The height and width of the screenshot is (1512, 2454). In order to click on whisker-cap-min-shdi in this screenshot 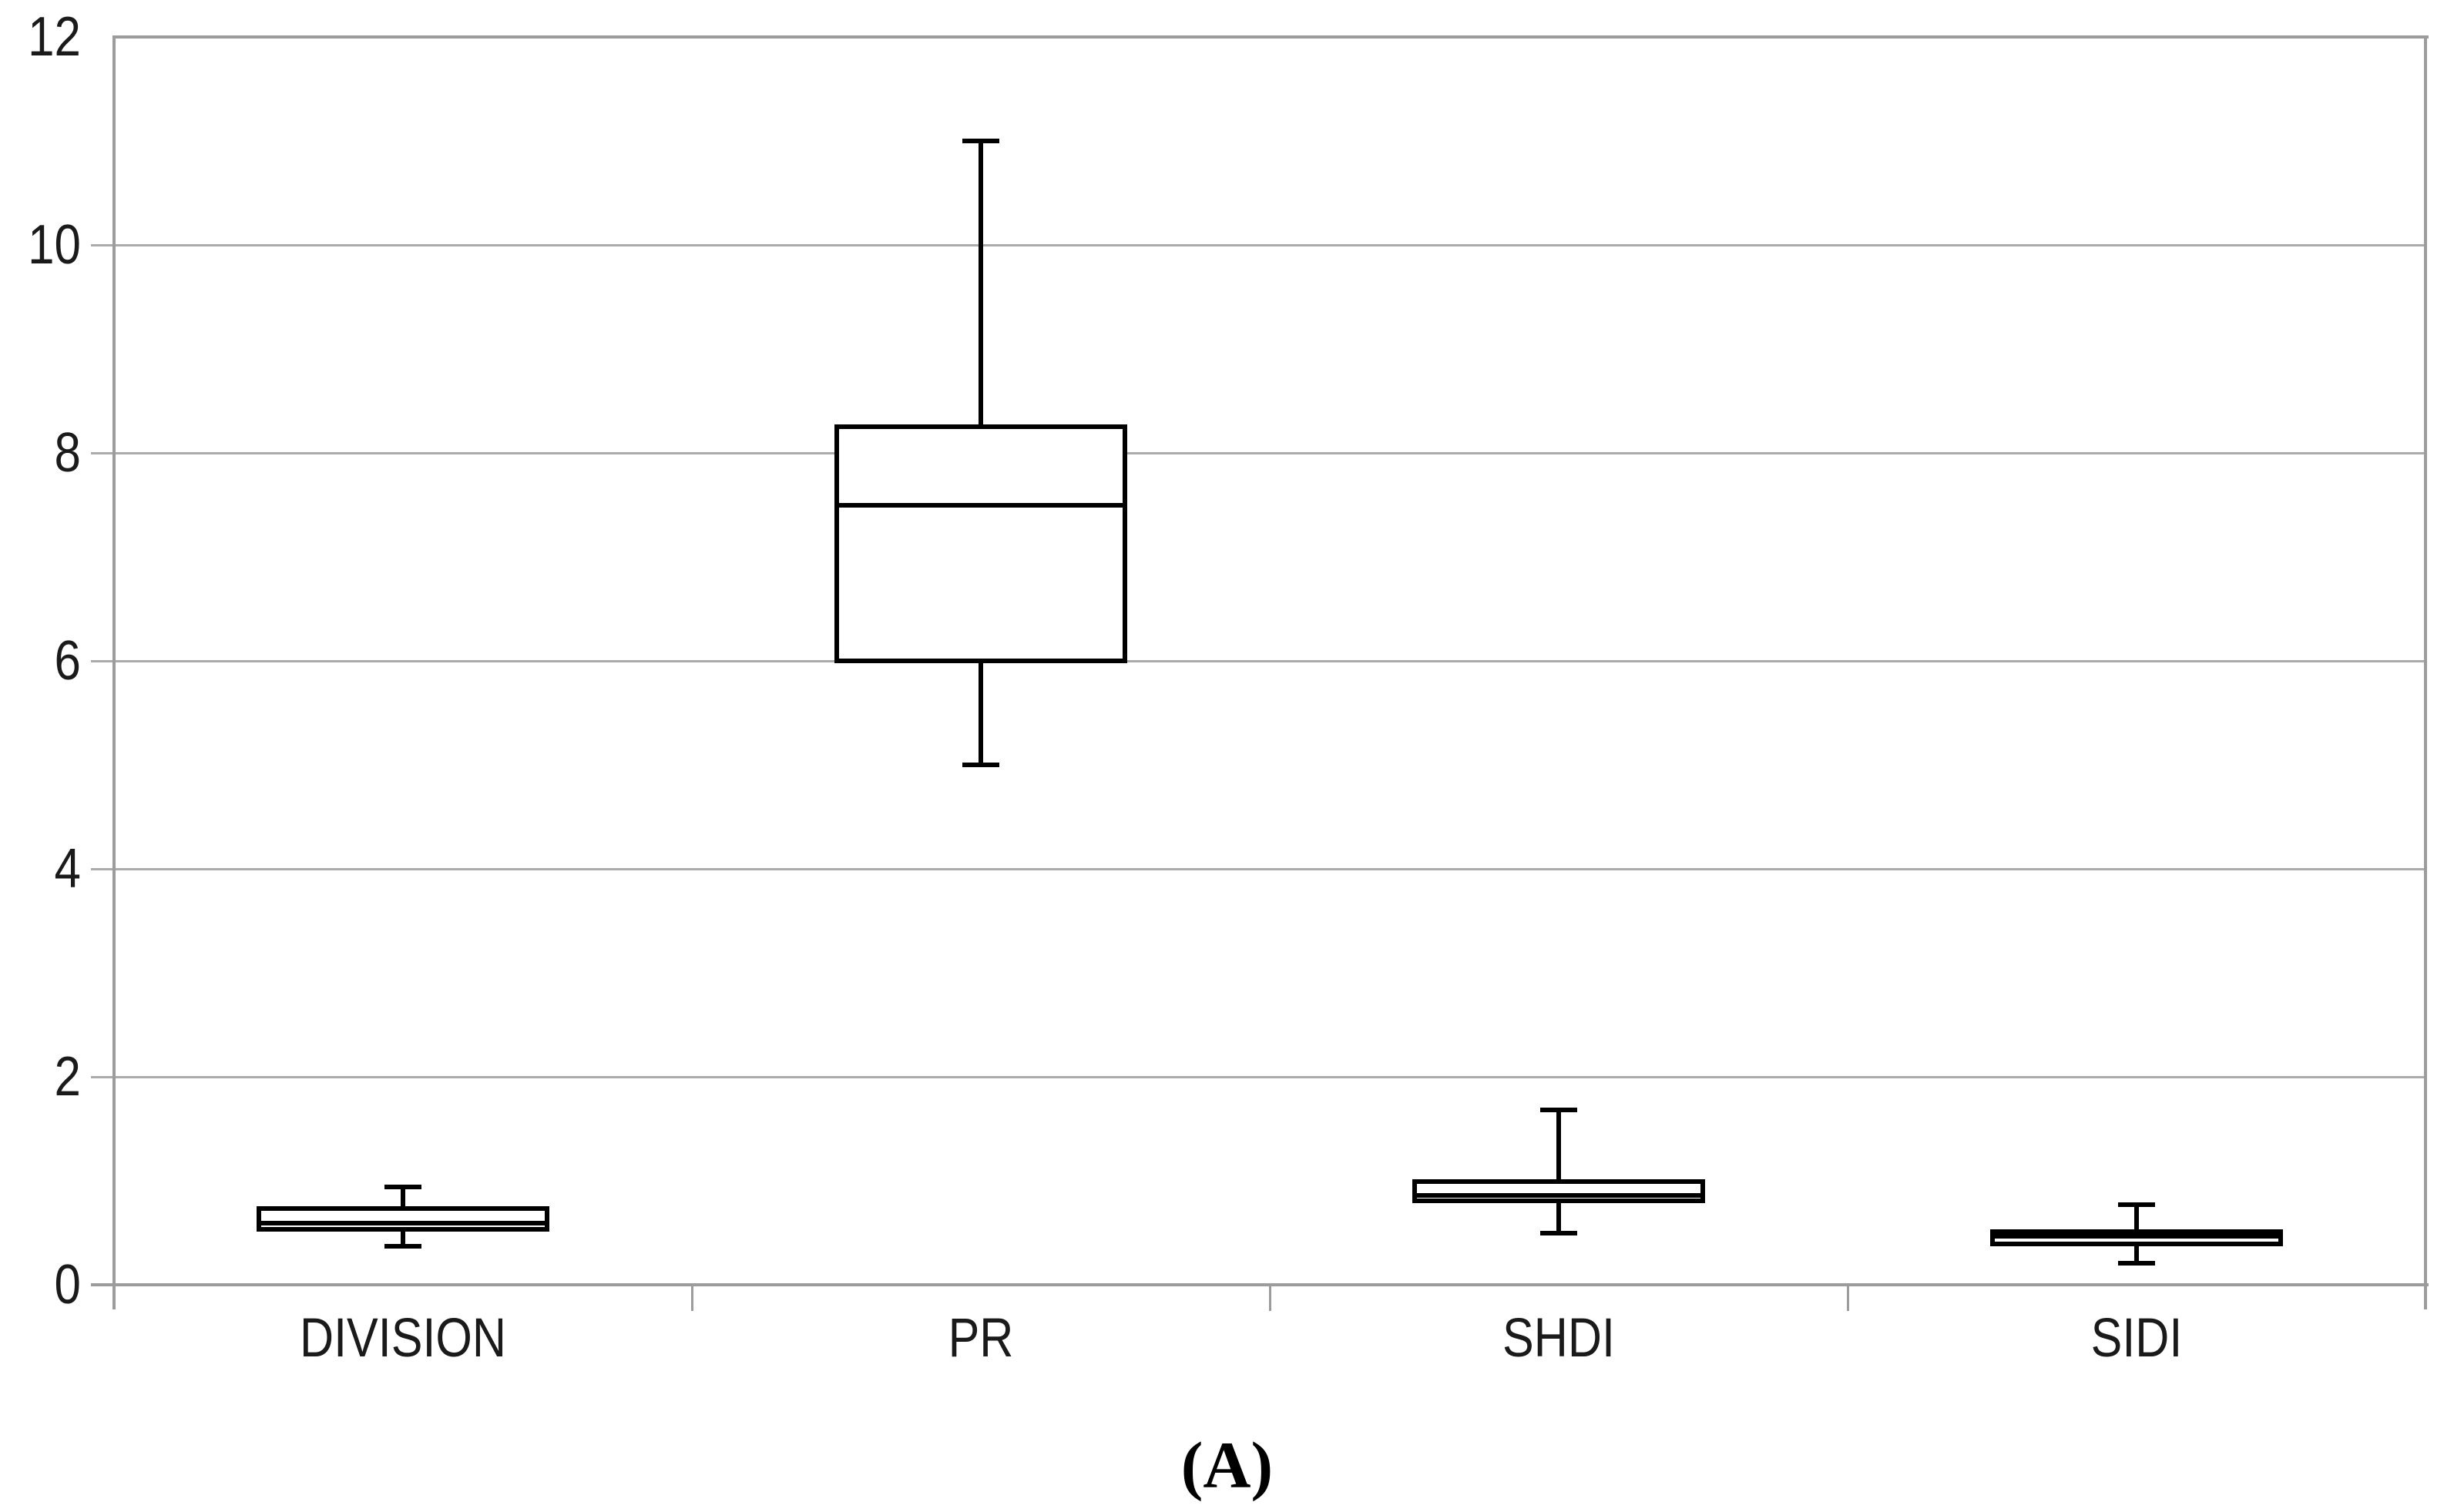, I will do `click(1558, 1232)`.